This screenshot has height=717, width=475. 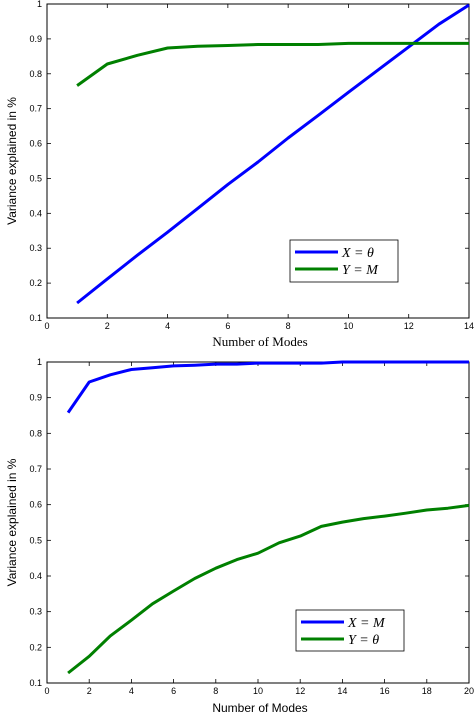 I want to click on x-tick-label: 18, so click(x=427, y=691).